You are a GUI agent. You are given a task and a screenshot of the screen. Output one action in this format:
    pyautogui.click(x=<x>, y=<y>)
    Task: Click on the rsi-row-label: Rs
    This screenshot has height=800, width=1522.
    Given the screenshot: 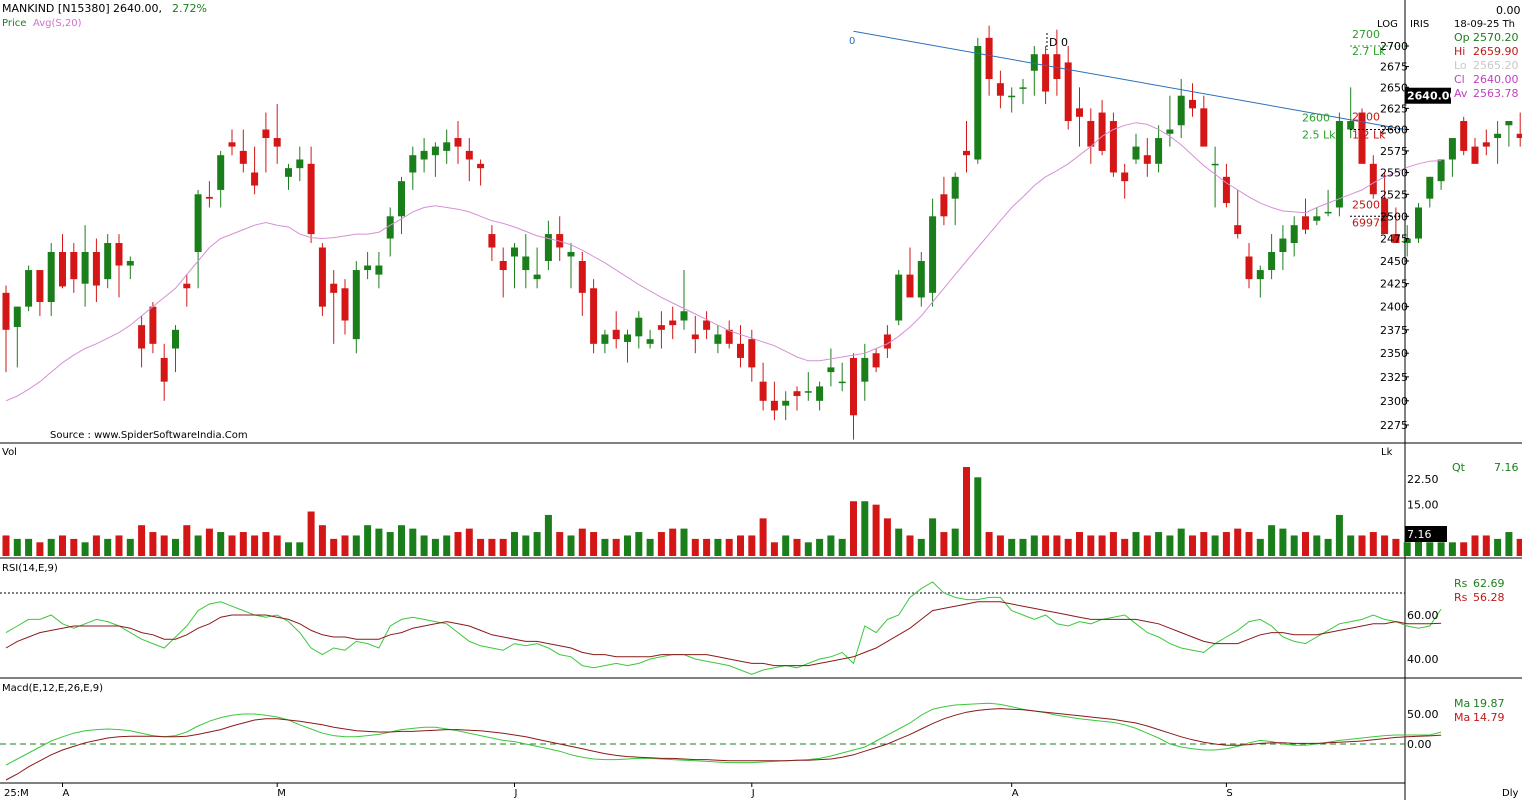 What is the action you would take?
    pyautogui.click(x=1461, y=597)
    